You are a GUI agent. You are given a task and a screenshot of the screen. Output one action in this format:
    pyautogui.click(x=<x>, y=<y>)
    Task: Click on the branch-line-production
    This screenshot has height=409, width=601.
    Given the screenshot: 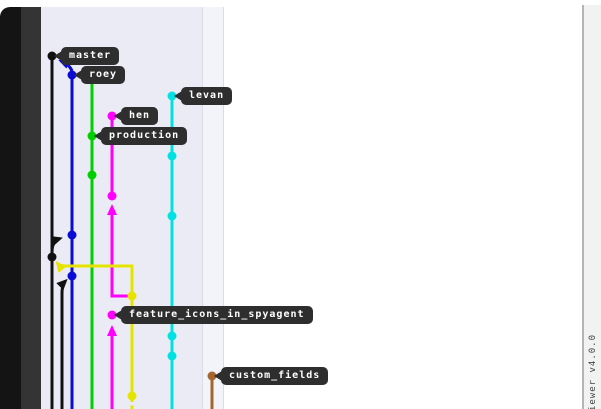 What is the action you would take?
    pyautogui.click(x=87, y=240)
    